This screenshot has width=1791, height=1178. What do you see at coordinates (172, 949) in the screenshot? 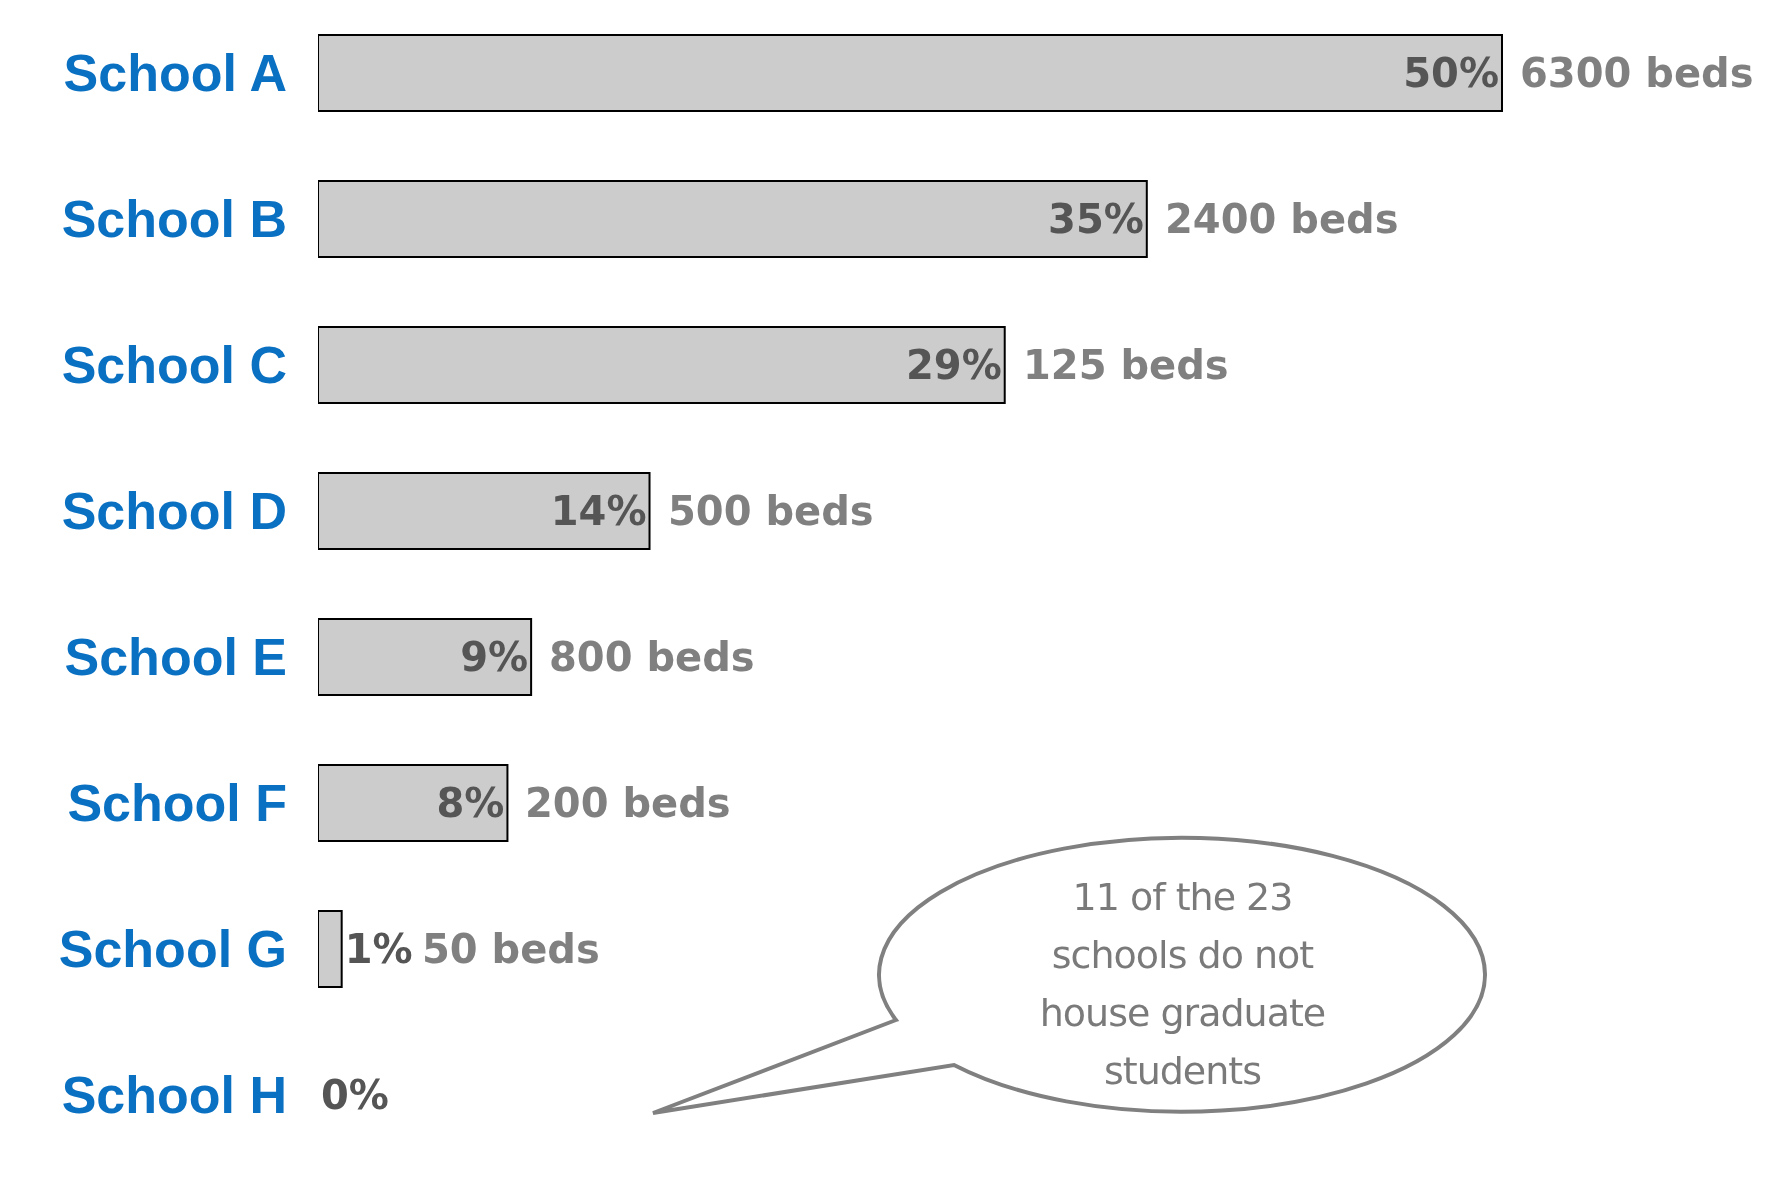
I see `y-tick-label: School G` at bounding box center [172, 949].